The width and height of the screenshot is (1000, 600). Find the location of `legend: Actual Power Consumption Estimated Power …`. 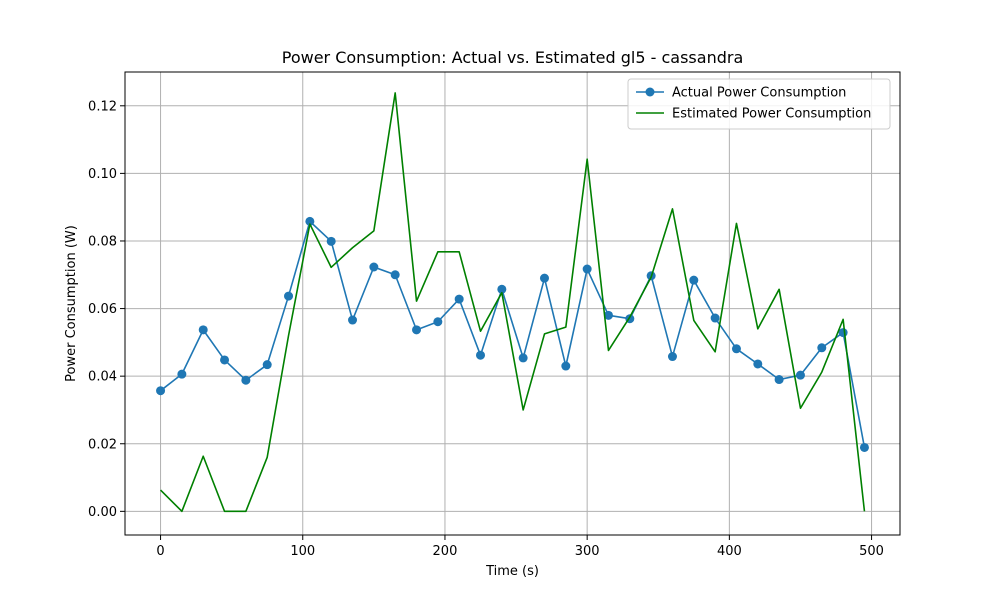

legend: Actual Power Consumption Estimated Power … is located at coordinates (759, 104).